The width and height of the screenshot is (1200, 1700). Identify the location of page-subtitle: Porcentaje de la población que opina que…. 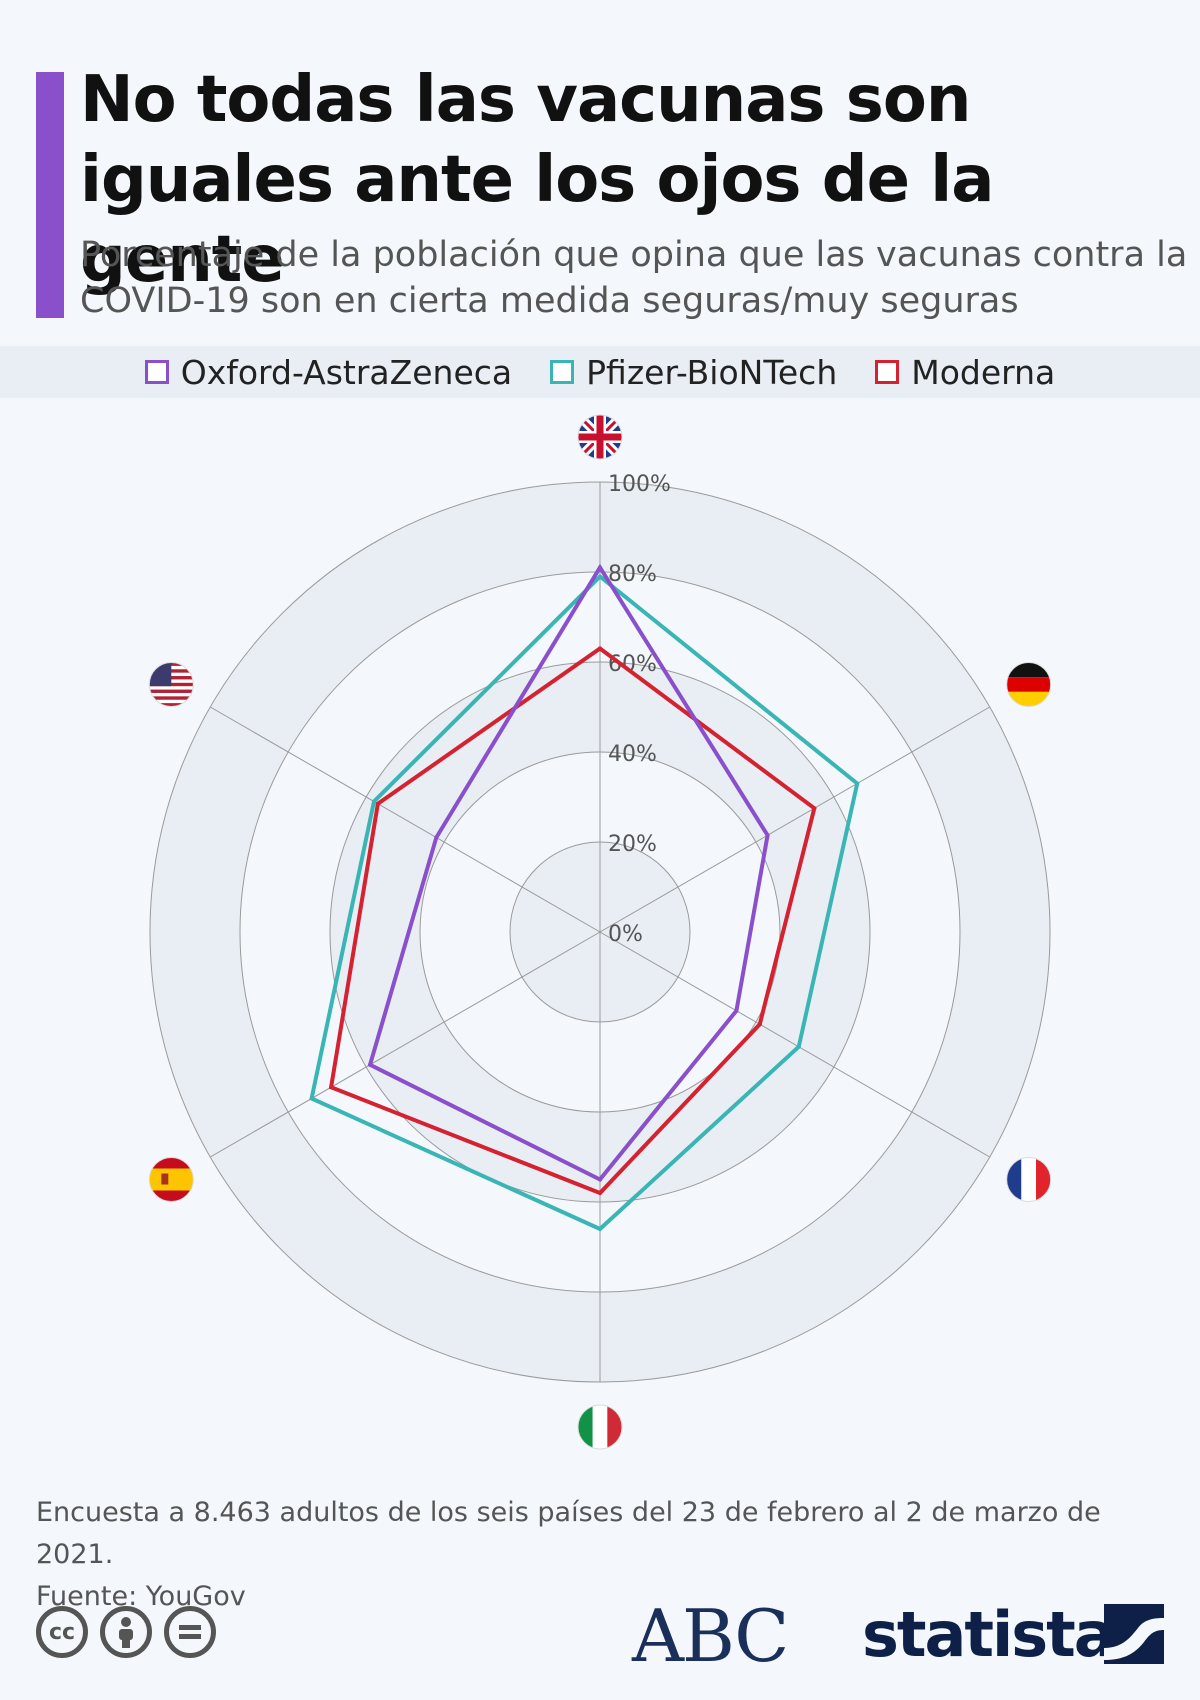
(634, 278).